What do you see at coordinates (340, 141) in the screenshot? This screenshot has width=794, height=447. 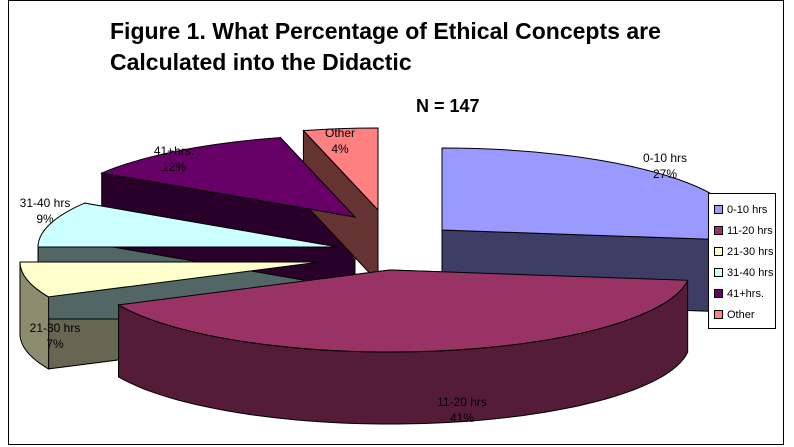 I see `slice-label: Other 4%` at bounding box center [340, 141].